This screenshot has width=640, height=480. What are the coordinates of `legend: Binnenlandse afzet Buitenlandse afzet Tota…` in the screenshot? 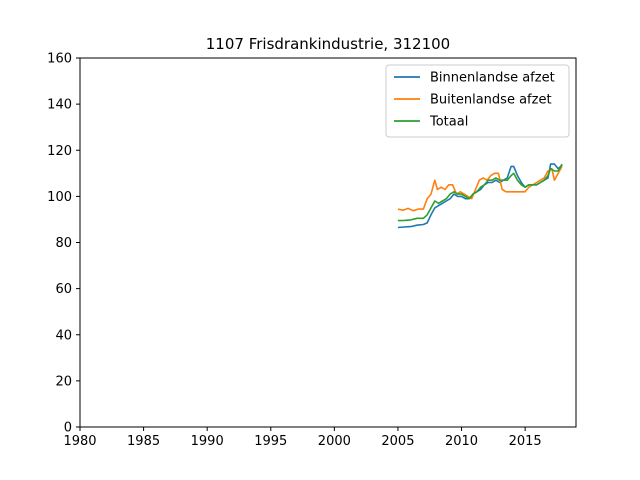 It's located at (477, 101).